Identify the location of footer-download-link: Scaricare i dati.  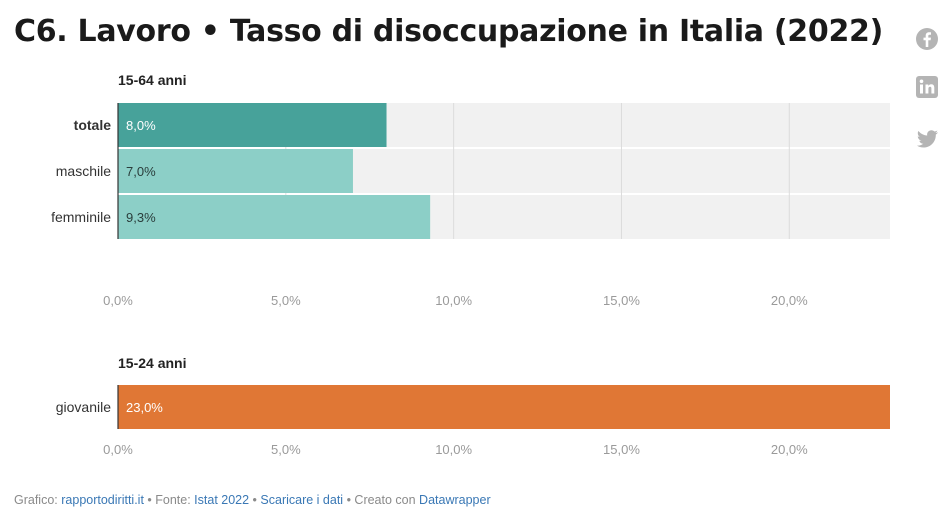
(302, 500).